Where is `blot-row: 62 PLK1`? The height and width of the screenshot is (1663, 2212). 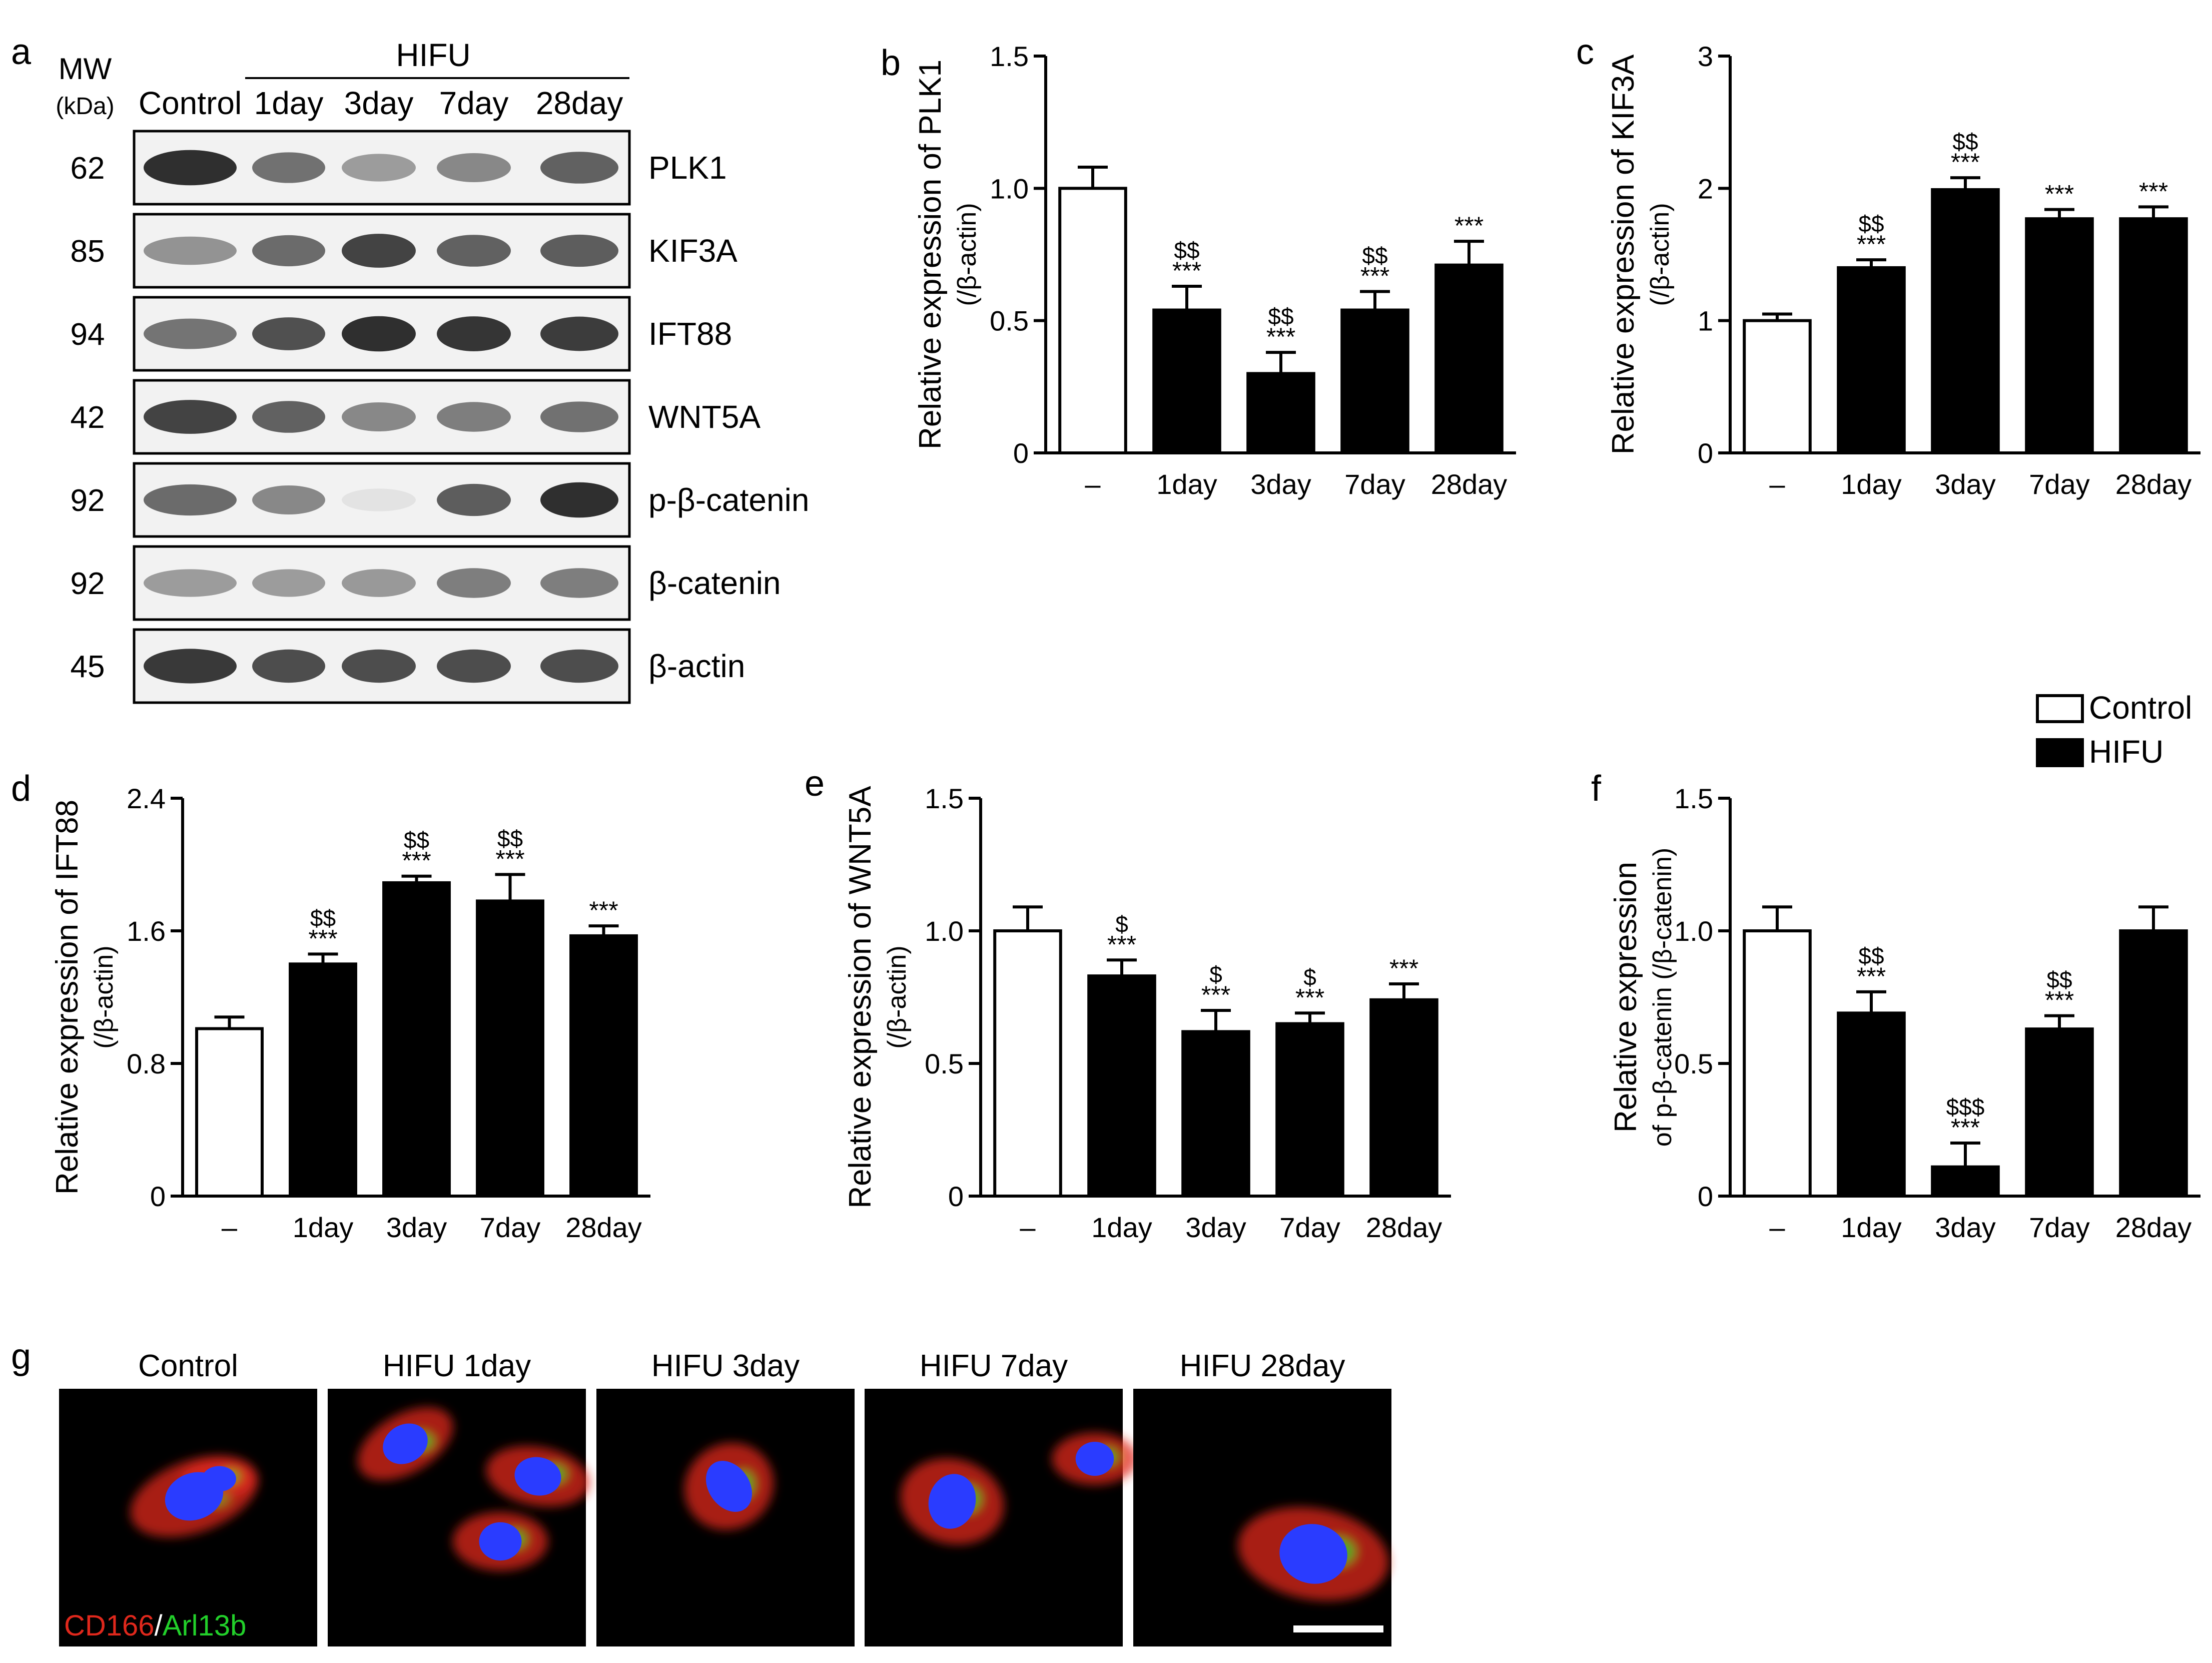
blot-row: 62 PLK1 is located at coordinates (399, 168).